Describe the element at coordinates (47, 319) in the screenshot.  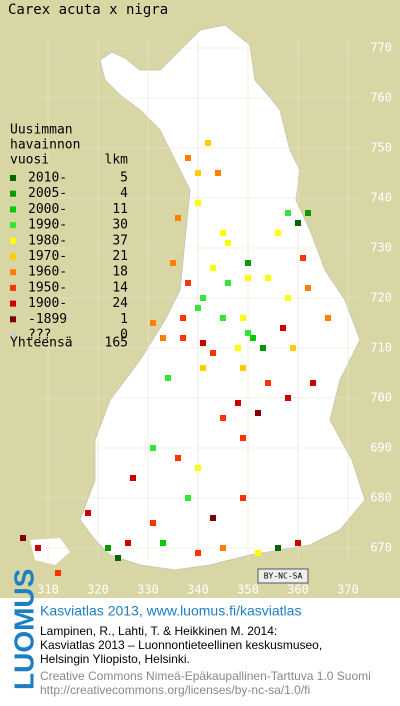
I see `legend-label: -1899` at that location.